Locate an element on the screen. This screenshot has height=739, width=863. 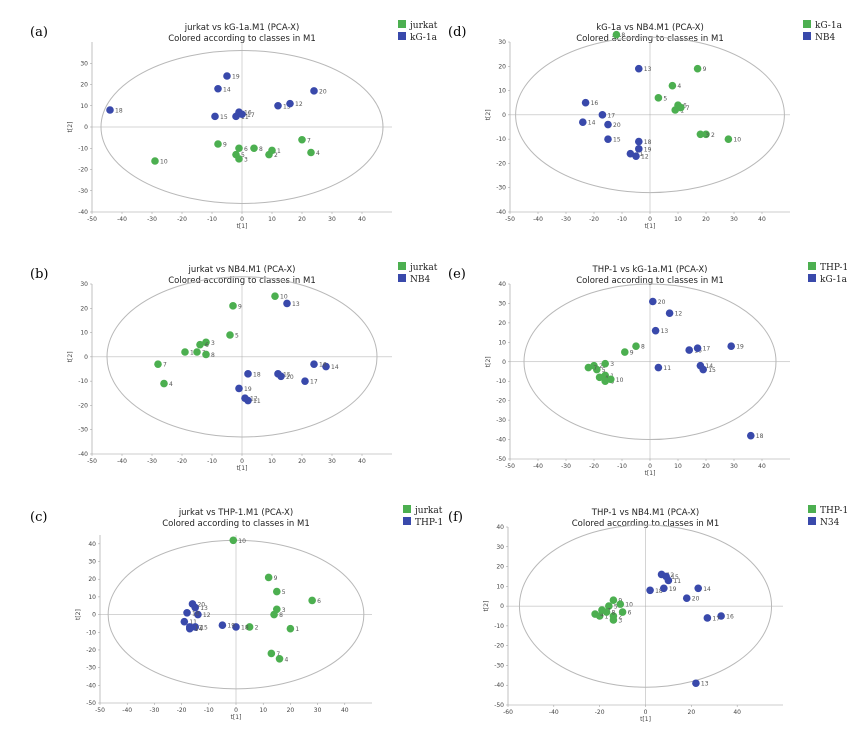
y-tick-label: 40 is located at coordinates (502, 284).